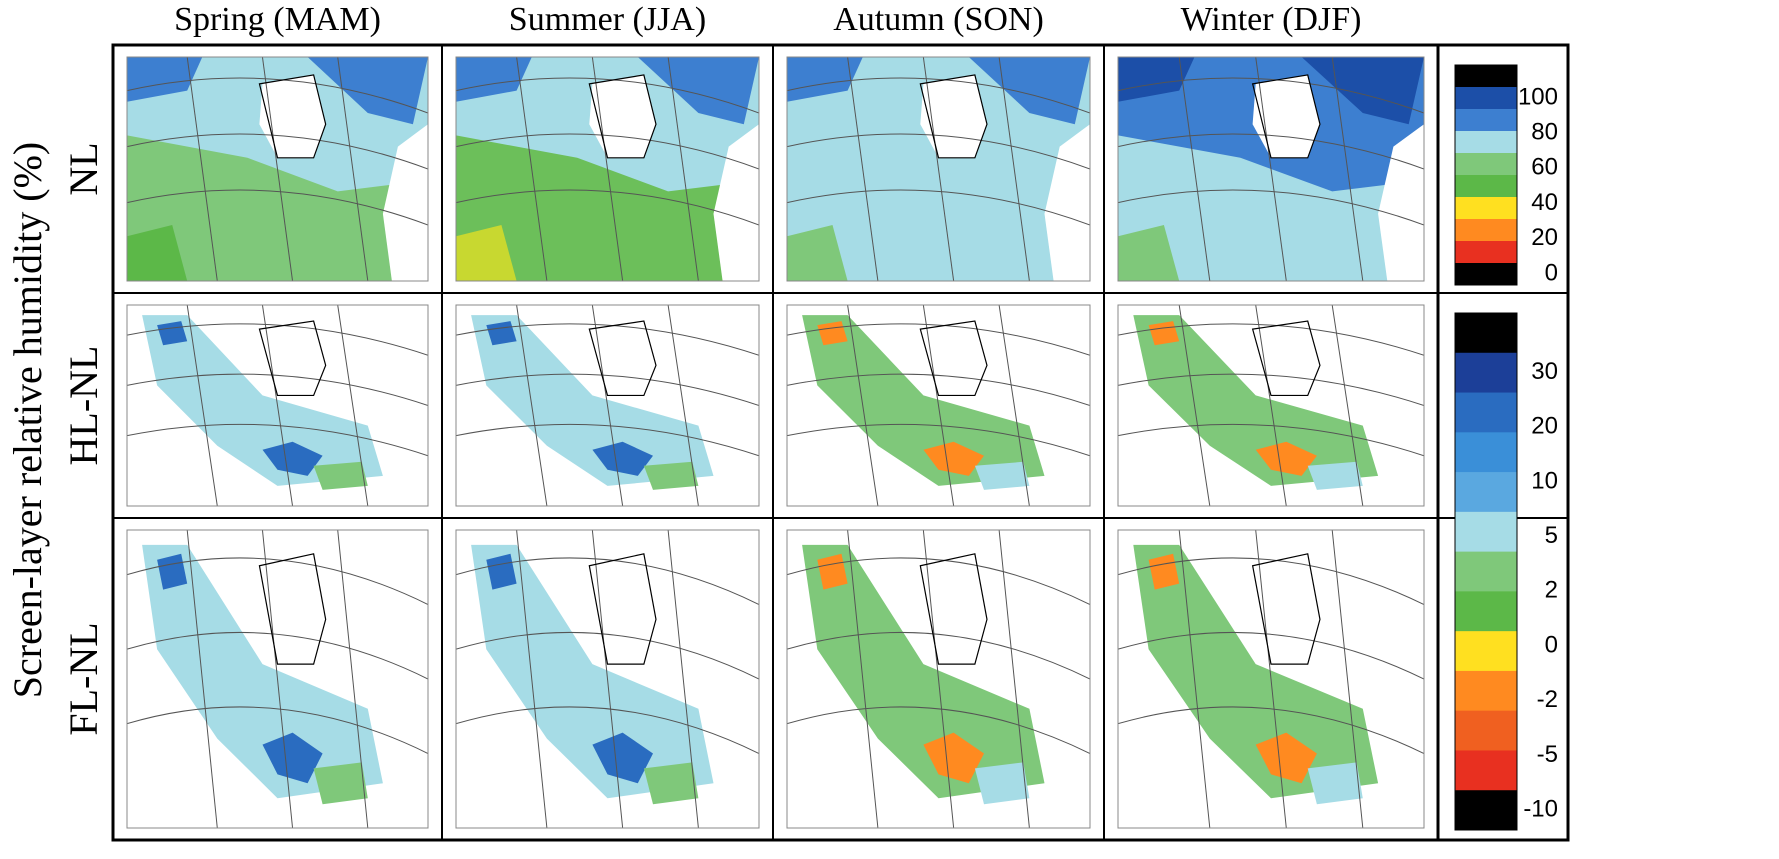 Image resolution: width=1779 pixels, height=859 pixels. I want to click on colorbar-label: 2, so click(1551, 590).